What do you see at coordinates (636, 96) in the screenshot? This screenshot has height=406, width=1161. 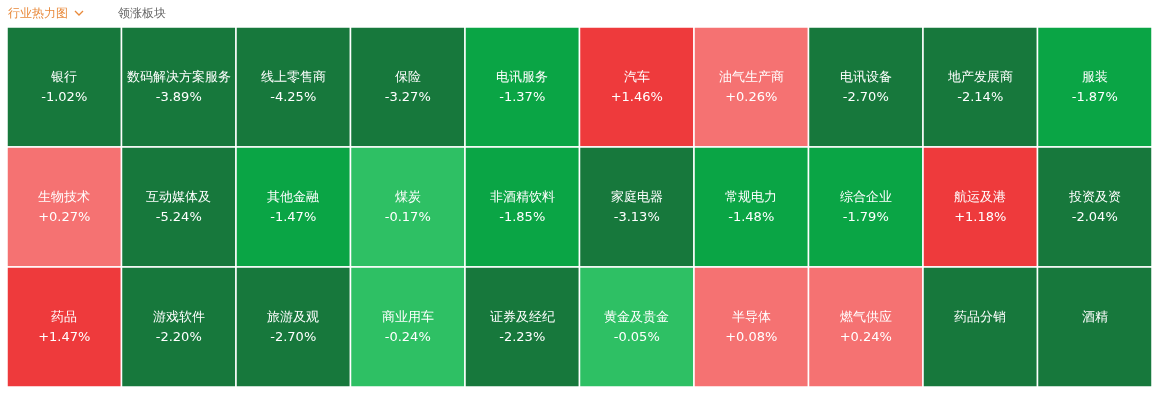 I see `data-label: +1.46%` at bounding box center [636, 96].